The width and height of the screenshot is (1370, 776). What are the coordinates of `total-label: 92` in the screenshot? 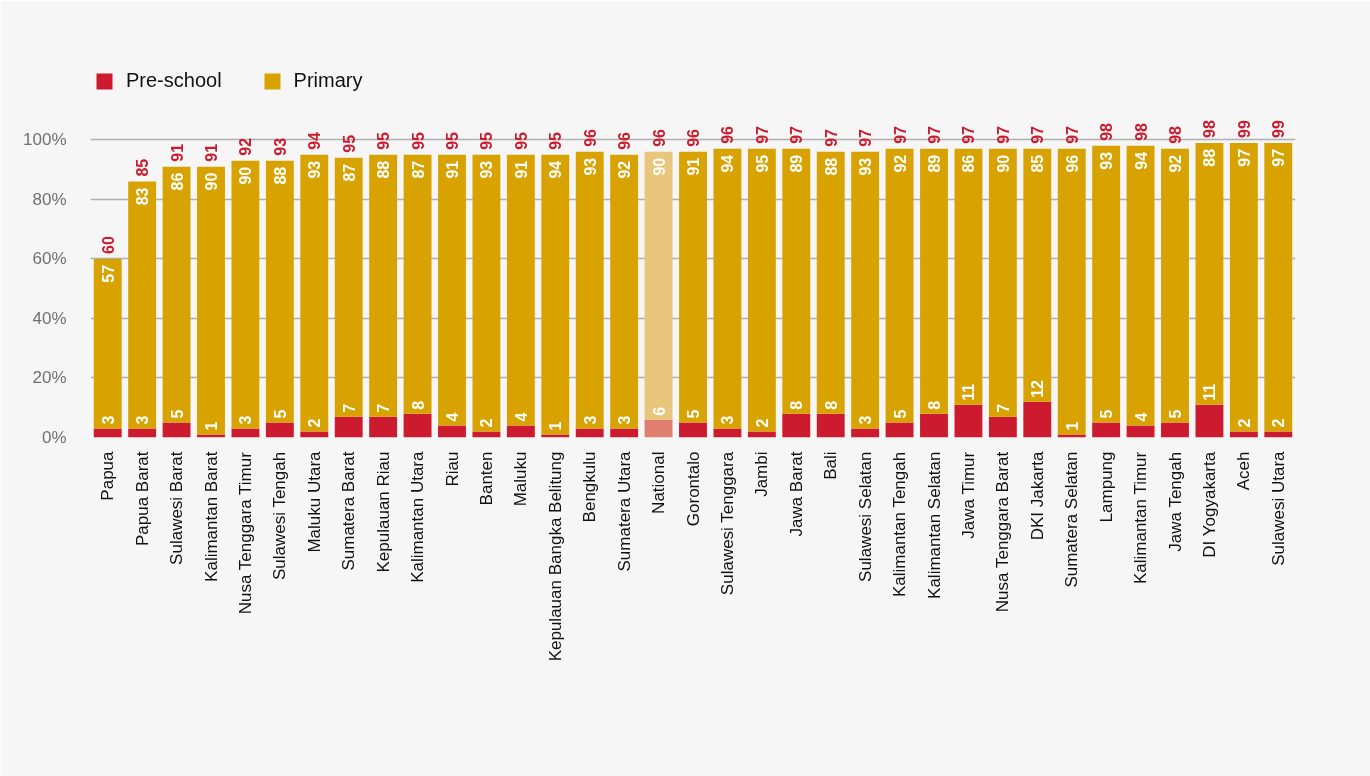 It's located at (246, 146).